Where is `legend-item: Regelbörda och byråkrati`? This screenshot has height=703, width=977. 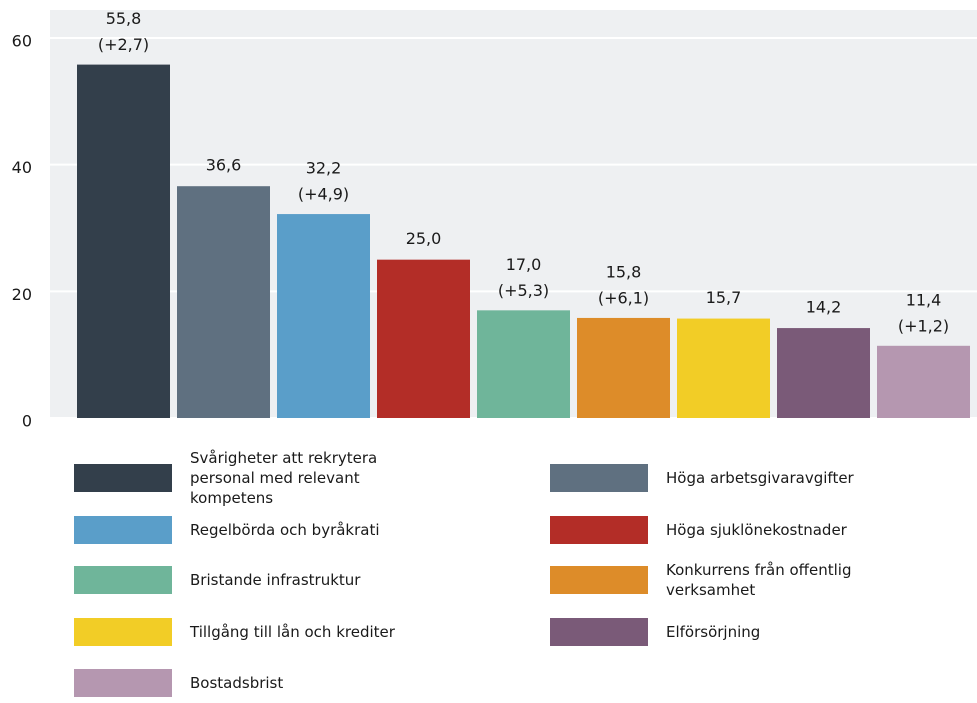
legend-item: Regelbörda och byråkrati is located at coordinates (252, 530).